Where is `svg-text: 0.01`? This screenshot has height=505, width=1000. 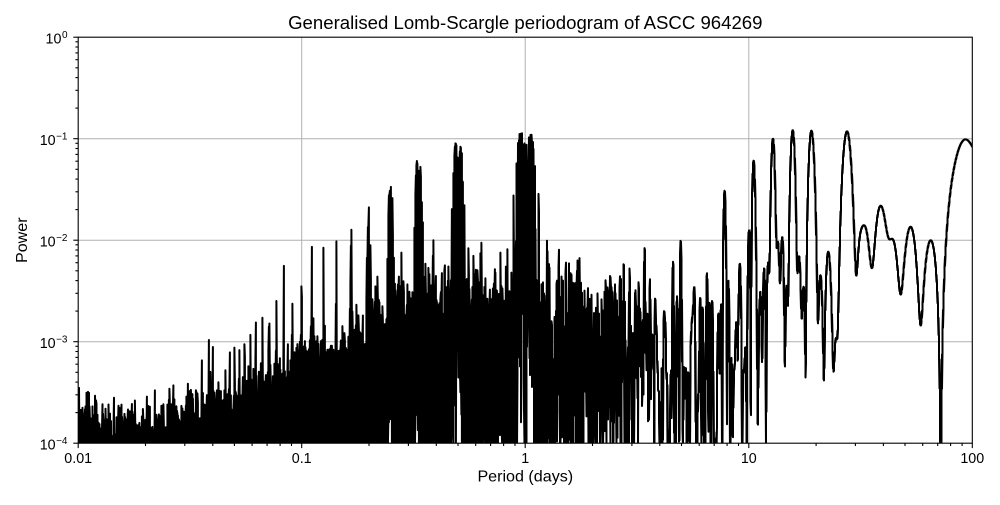
svg-text: 0.01 is located at coordinates (78, 459).